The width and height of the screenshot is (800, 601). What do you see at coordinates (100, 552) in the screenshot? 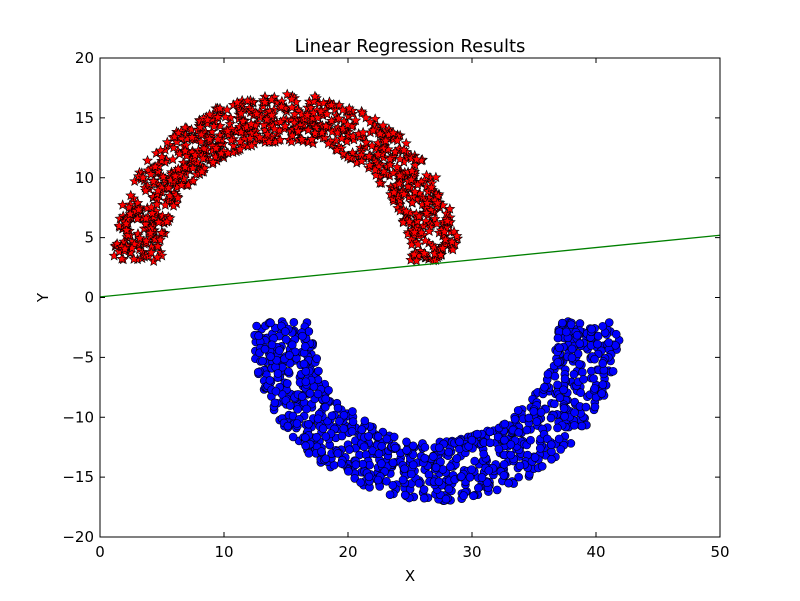
I see `x-tick-label: 0` at bounding box center [100, 552].